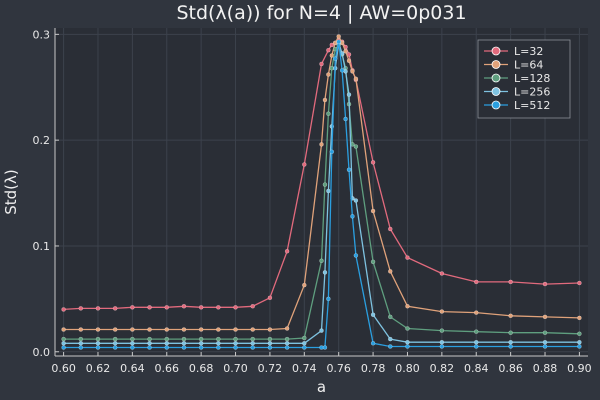 The width and height of the screenshot is (600, 400). I want to click on y-axis-label: Std(λ), so click(11, 192).